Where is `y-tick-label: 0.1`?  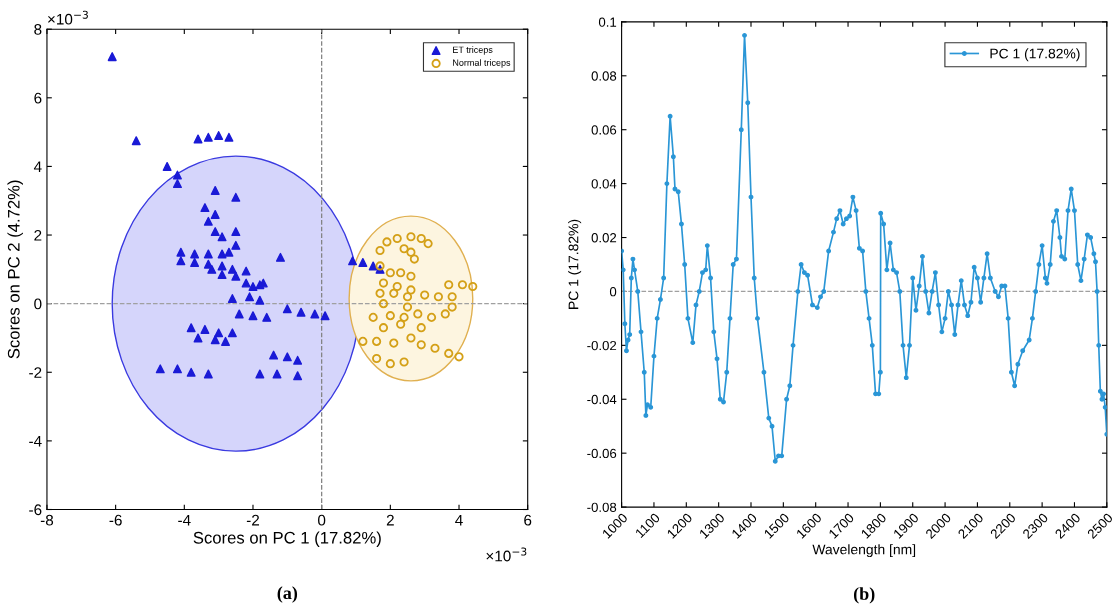
y-tick-label: 0.1 is located at coordinates (607, 22).